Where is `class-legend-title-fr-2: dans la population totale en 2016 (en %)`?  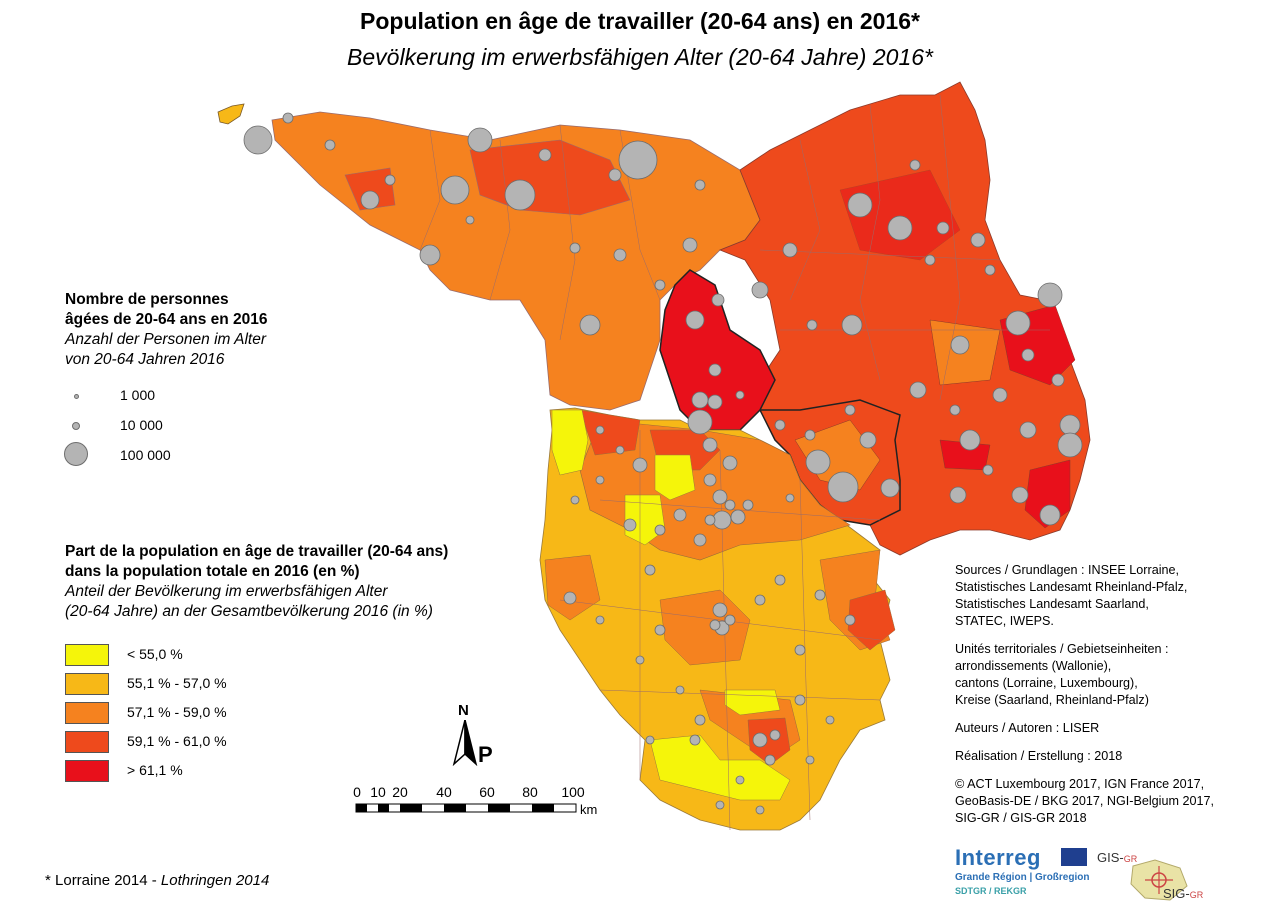 class-legend-title-fr-2: dans la population totale en 2016 (en %) is located at coordinates (212, 571).